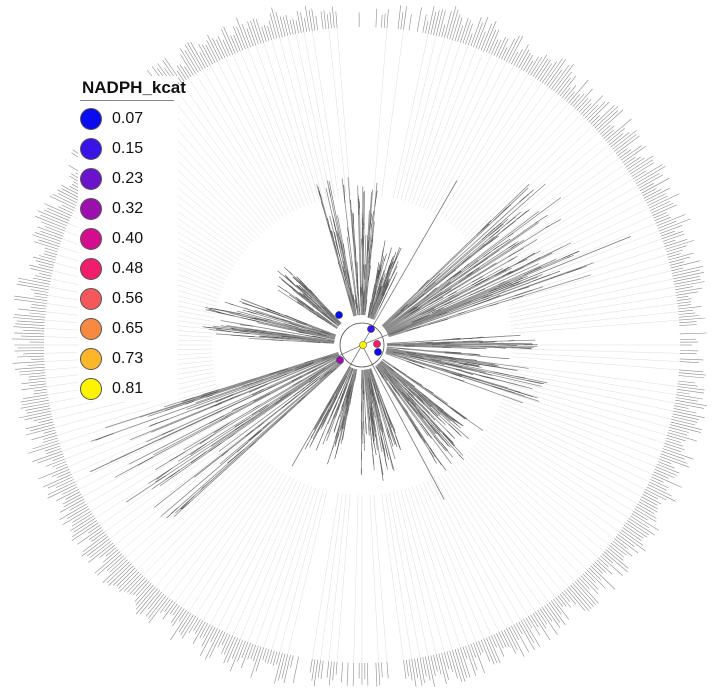 The image size is (712, 692). Describe the element at coordinates (128, 328) in the screenshot. I see `legend-label: 0.65` at that location.